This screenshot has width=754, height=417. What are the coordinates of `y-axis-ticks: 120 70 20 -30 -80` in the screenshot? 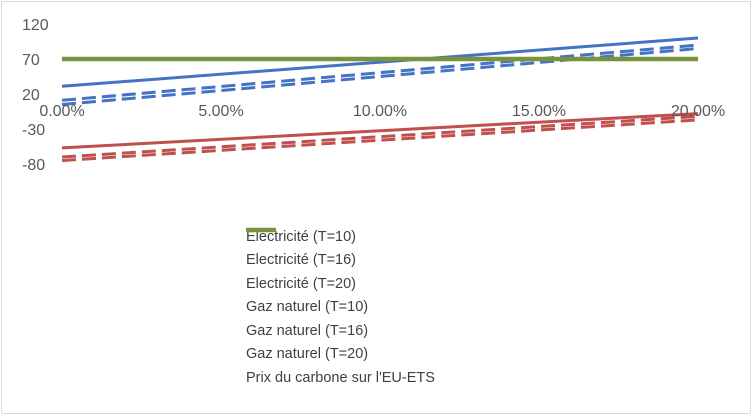 It's located at (35, 95).